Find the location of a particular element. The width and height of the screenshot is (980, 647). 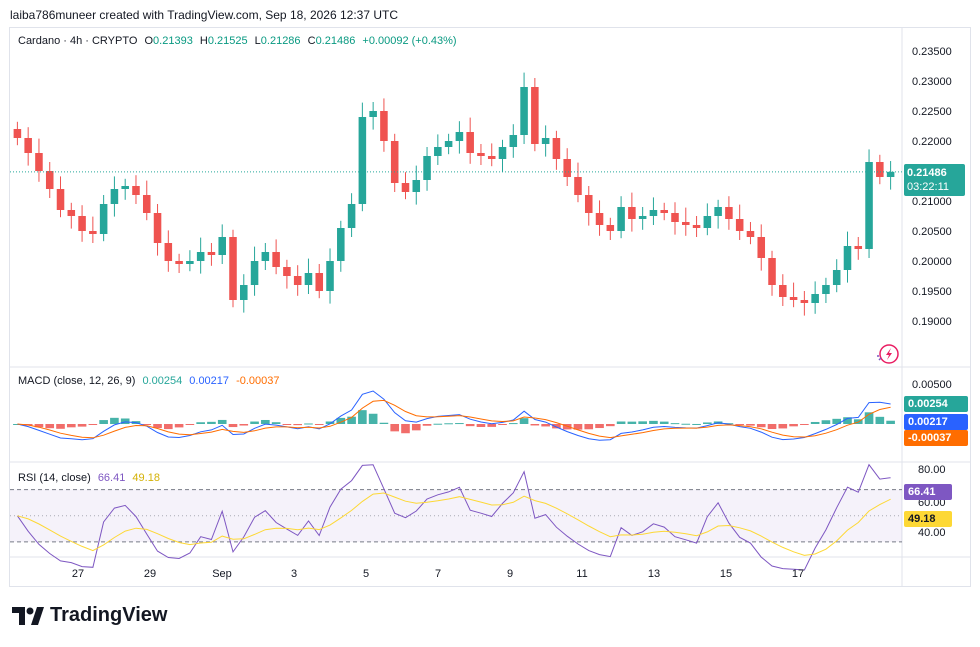

rsi-axis-60: 60.00 is located at coordinates (932, 503).